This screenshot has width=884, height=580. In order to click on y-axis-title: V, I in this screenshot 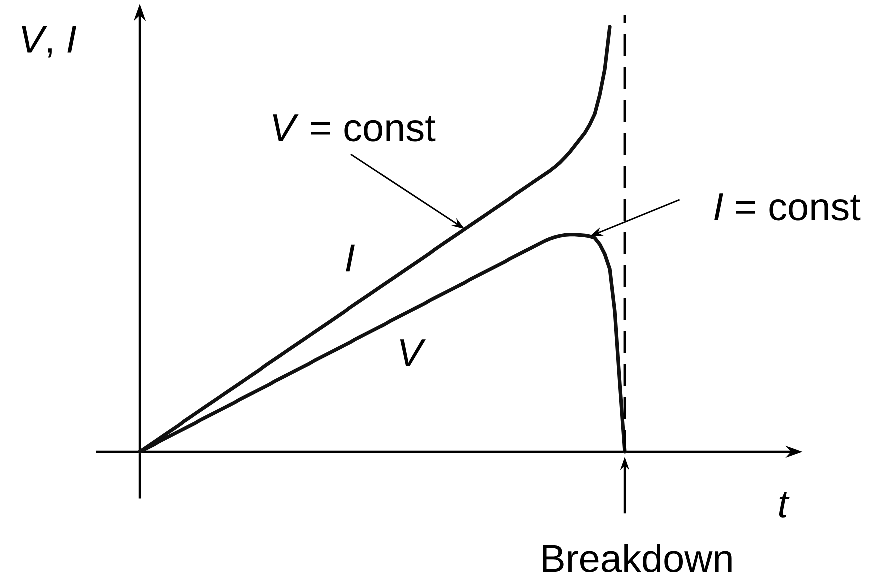, I will do `click(49, 42)`.